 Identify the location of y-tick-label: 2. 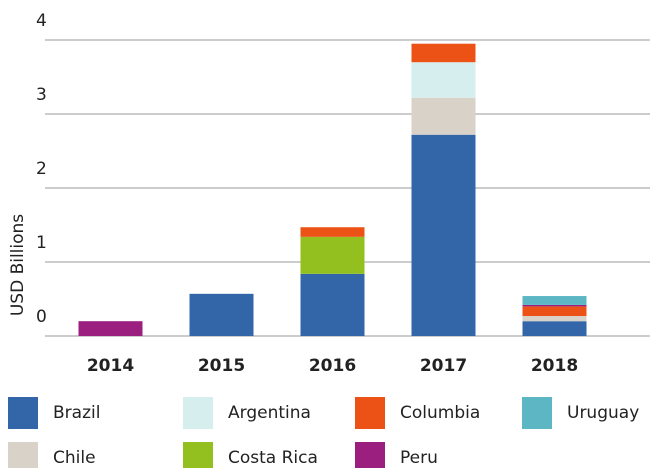
(41, 169).